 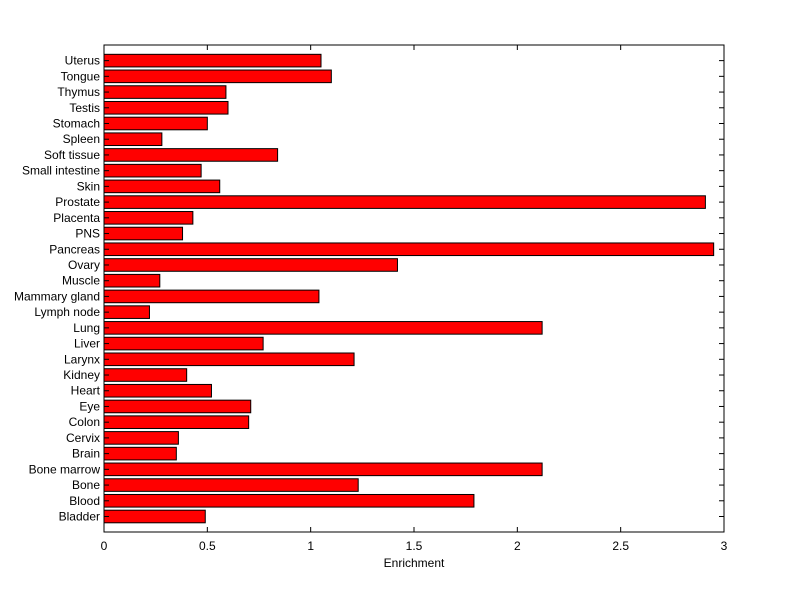 What do you see at coordinates (229, 359) in the screenshot?
I see `bar-larynx` at bounding box center [229, 359].